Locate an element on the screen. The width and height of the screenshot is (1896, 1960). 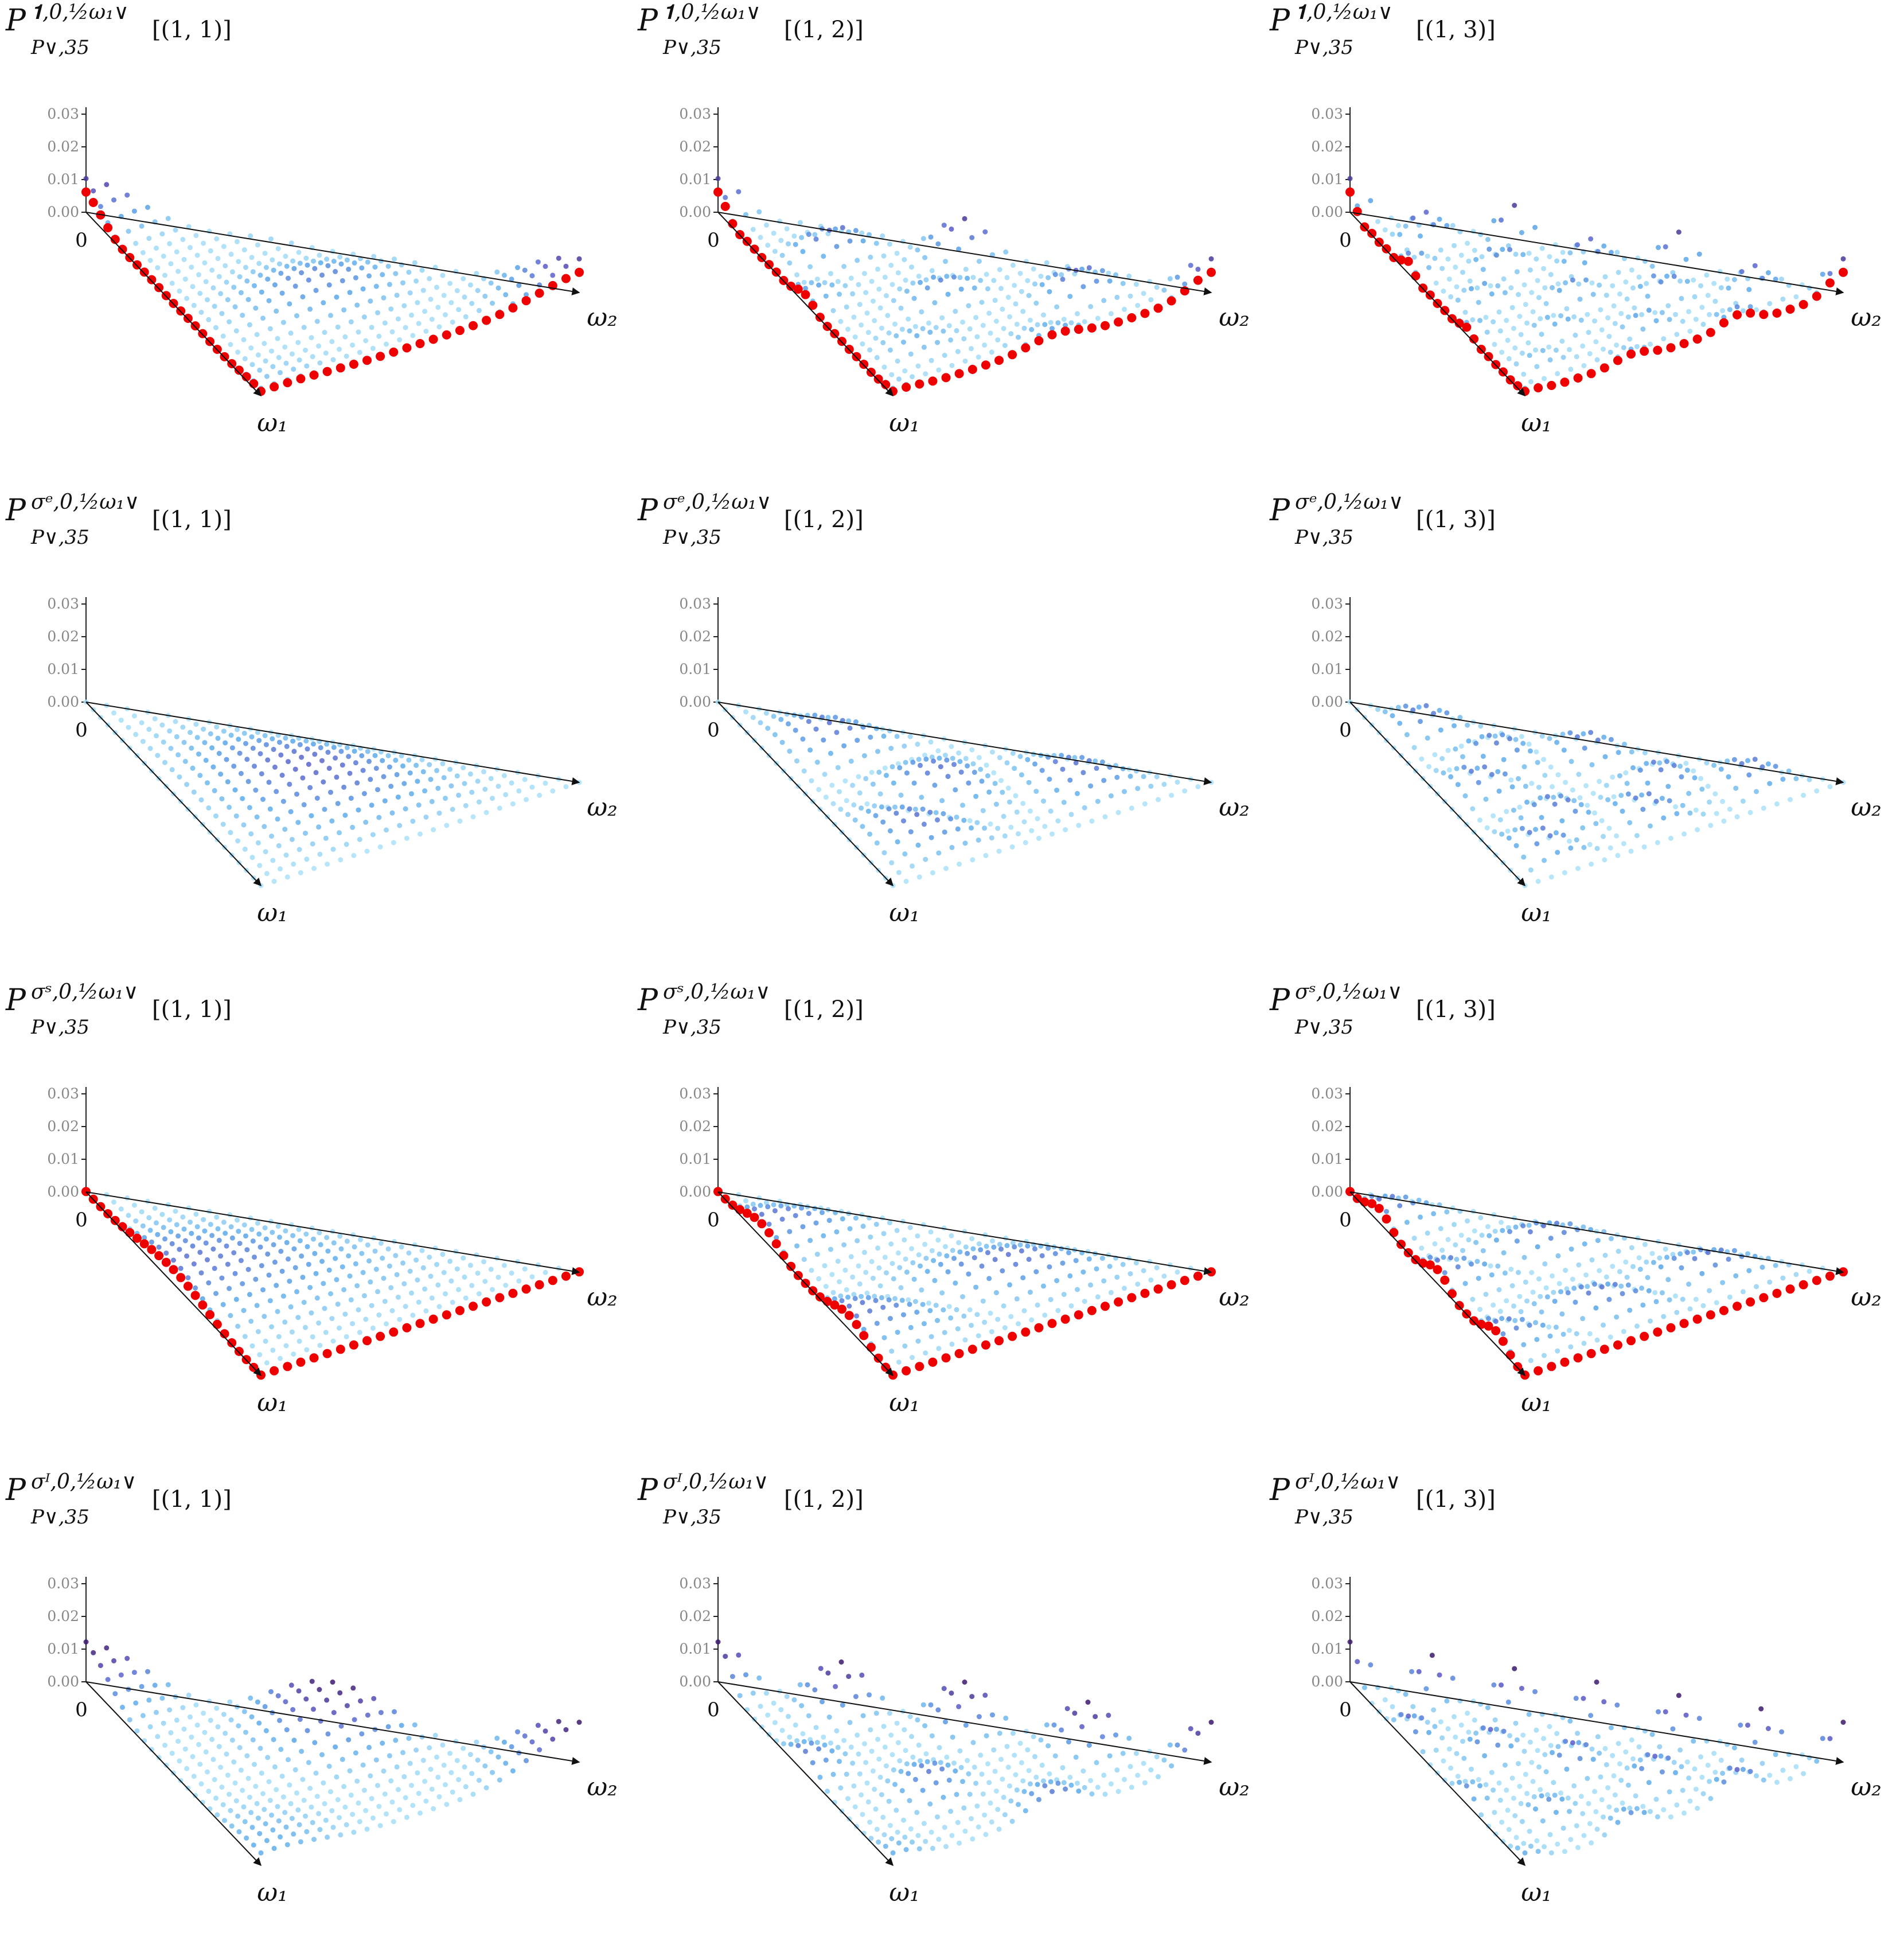
surface-points is located at coordinates (332, 1747).